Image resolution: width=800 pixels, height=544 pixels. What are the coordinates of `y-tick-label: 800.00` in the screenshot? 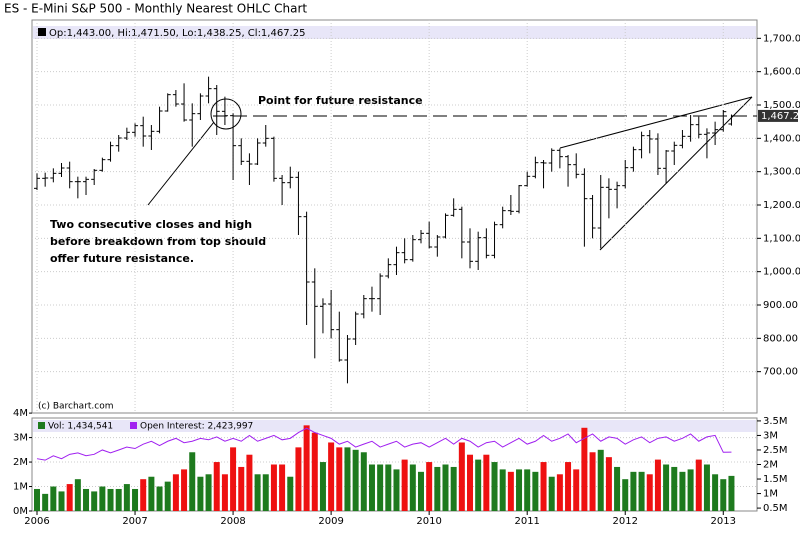 It's located at (780, 338).